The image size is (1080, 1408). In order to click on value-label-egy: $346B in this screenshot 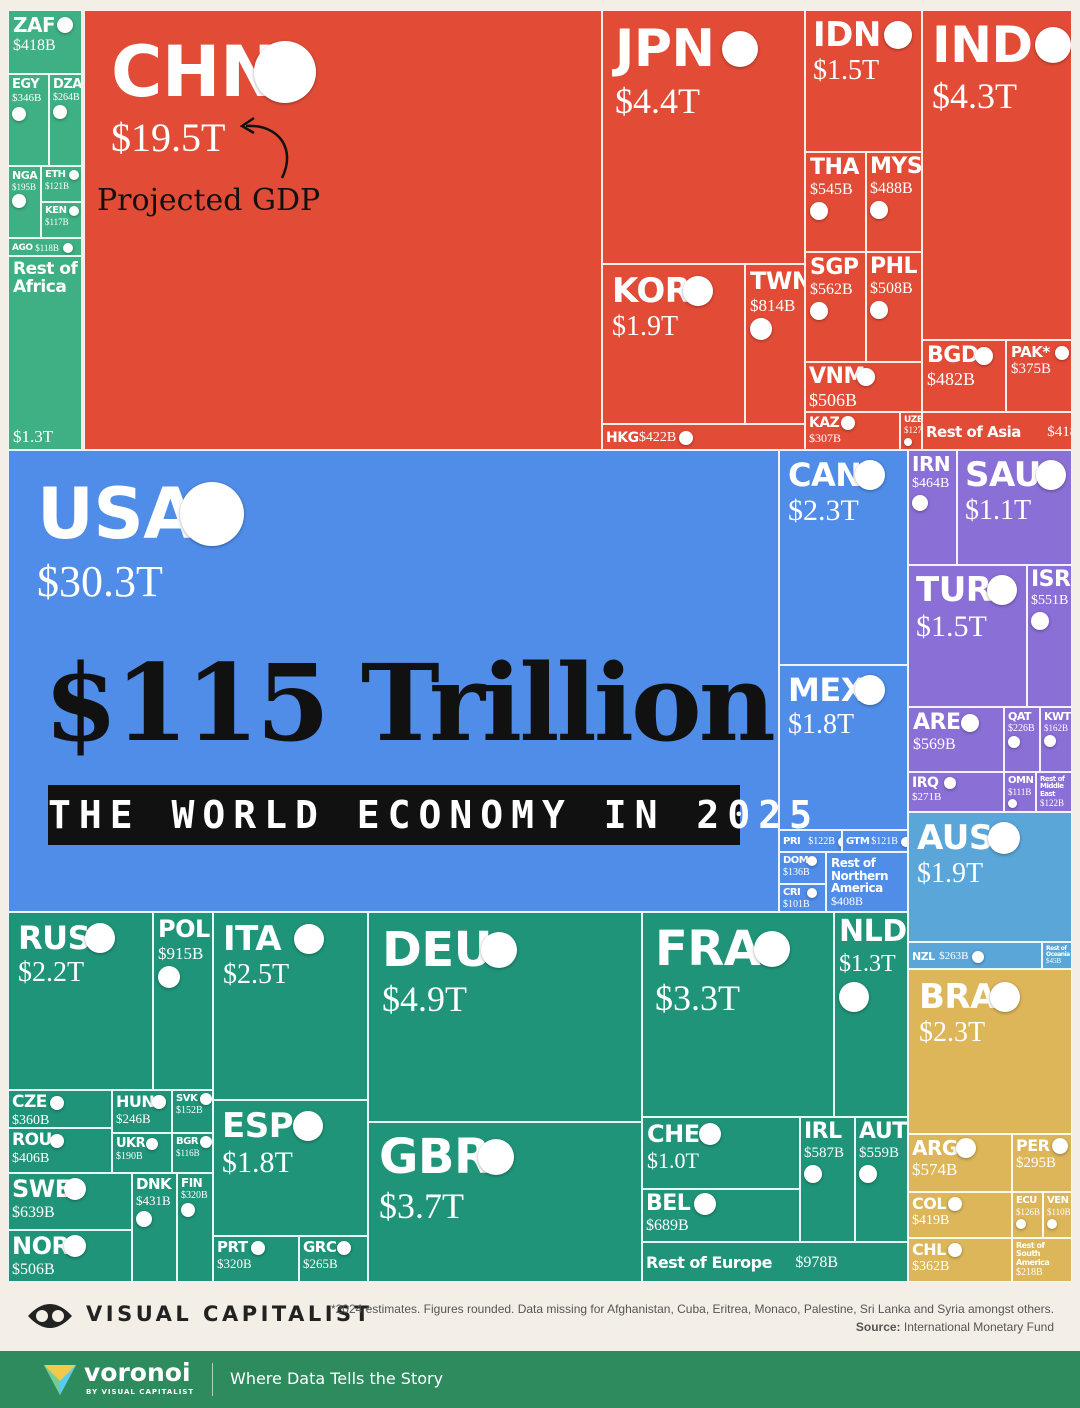, I will do `click(27, 97)`.